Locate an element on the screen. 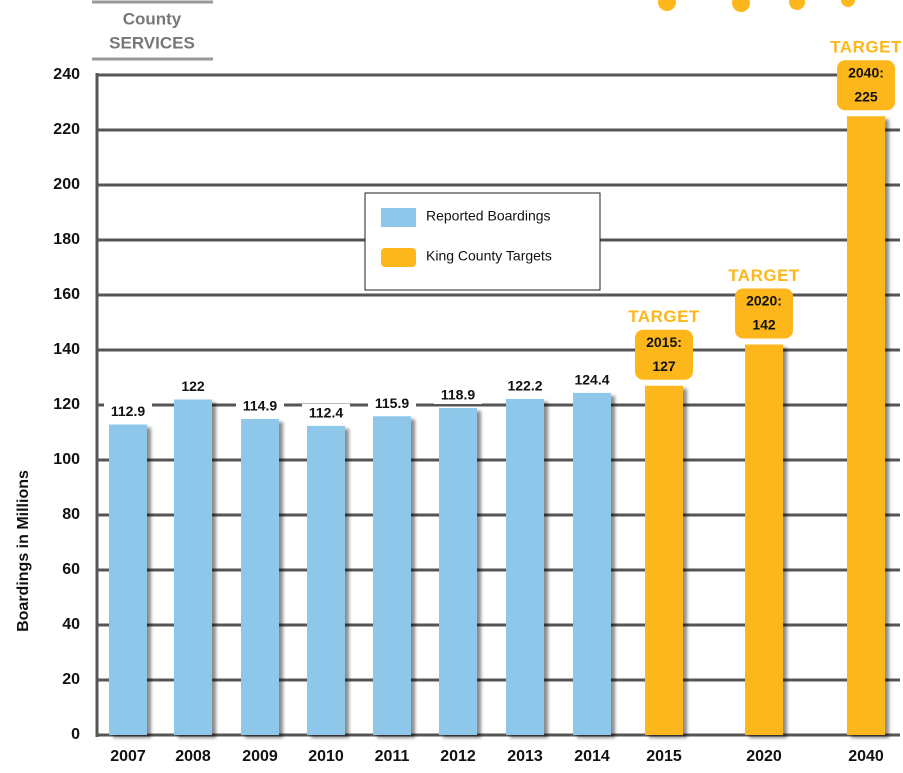 The height and width of the screenshot is (773, 903). x-tick-label: 2020 is located at coordinates (764, 756).